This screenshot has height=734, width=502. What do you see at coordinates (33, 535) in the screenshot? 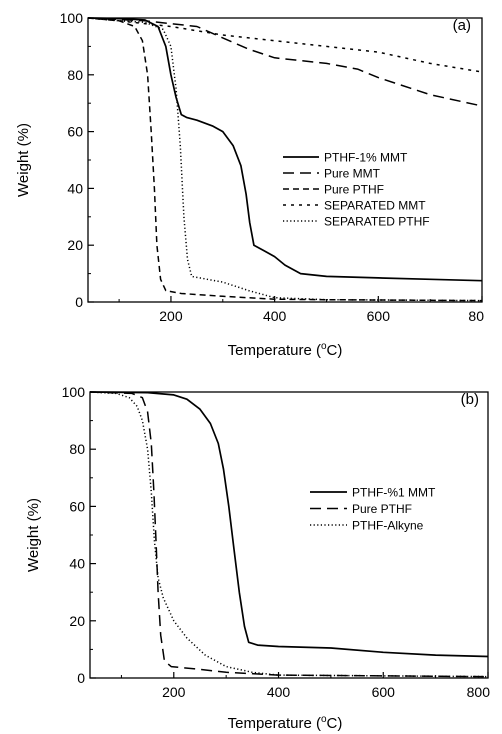
I see `panel-b-y-axis-label: Weight (%)` at bounding box center [33, 535].